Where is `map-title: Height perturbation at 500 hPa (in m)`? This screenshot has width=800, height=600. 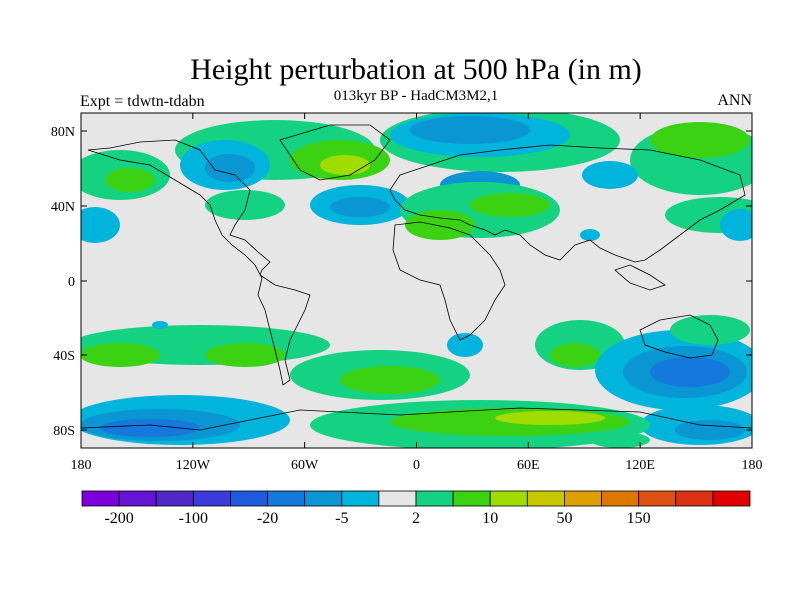 map-title: Height perturbation at 500 hPa (in m) is located at coordinates (416, 69).